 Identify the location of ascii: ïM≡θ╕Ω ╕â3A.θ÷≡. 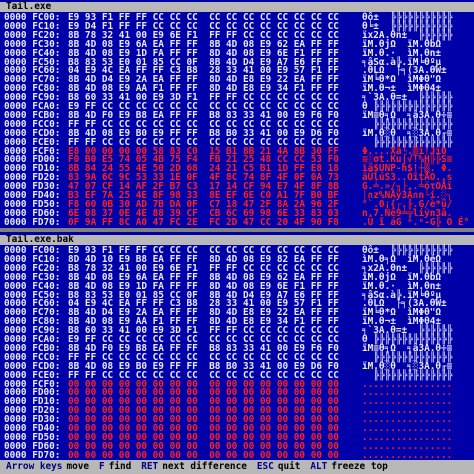
(407, 115).